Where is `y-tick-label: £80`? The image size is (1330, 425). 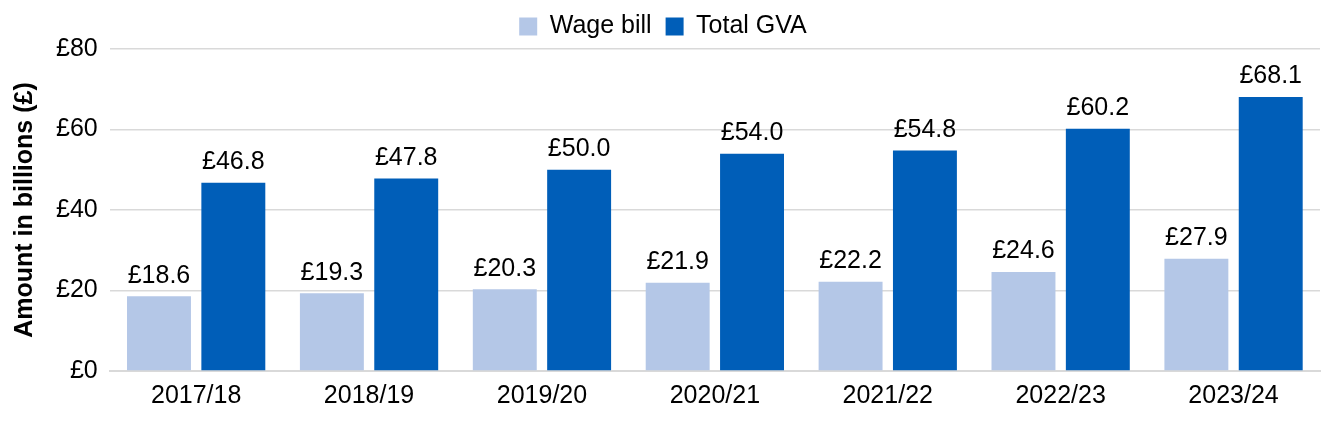 y-tick-label: £80 is located at coordinates (76, 46).